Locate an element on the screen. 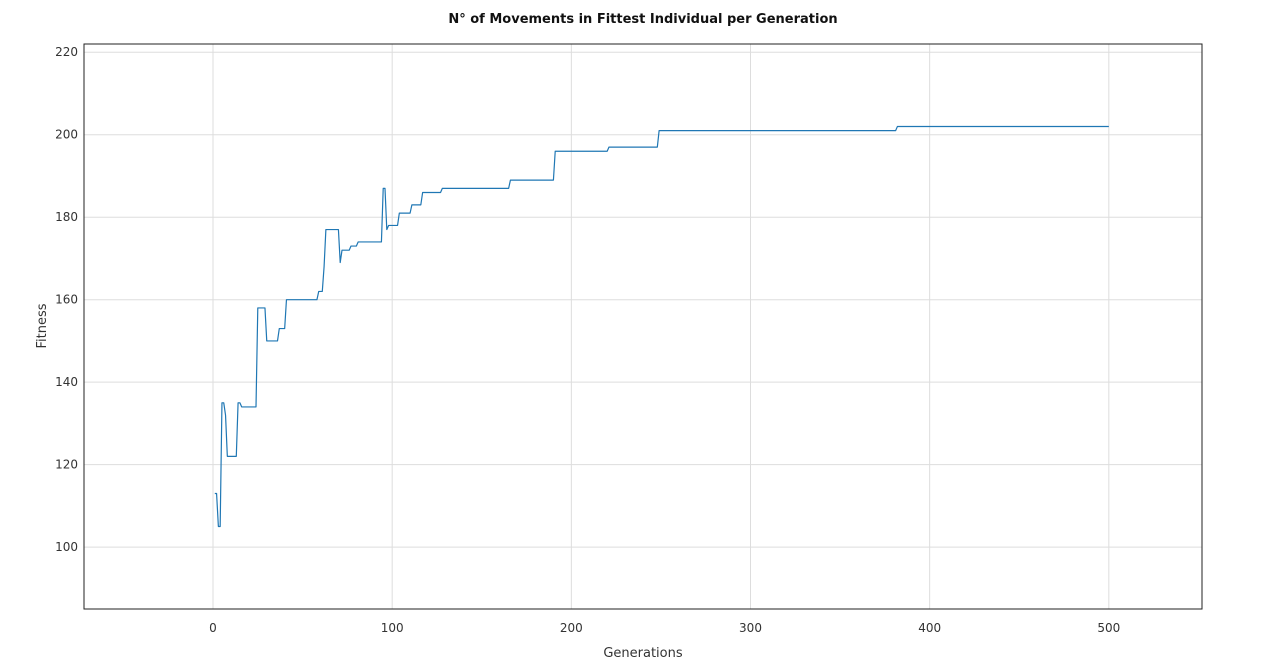 The width and height of the screenshot is (1280, 667). x-tick-label: 500 is located at coordinates (1108, 628).